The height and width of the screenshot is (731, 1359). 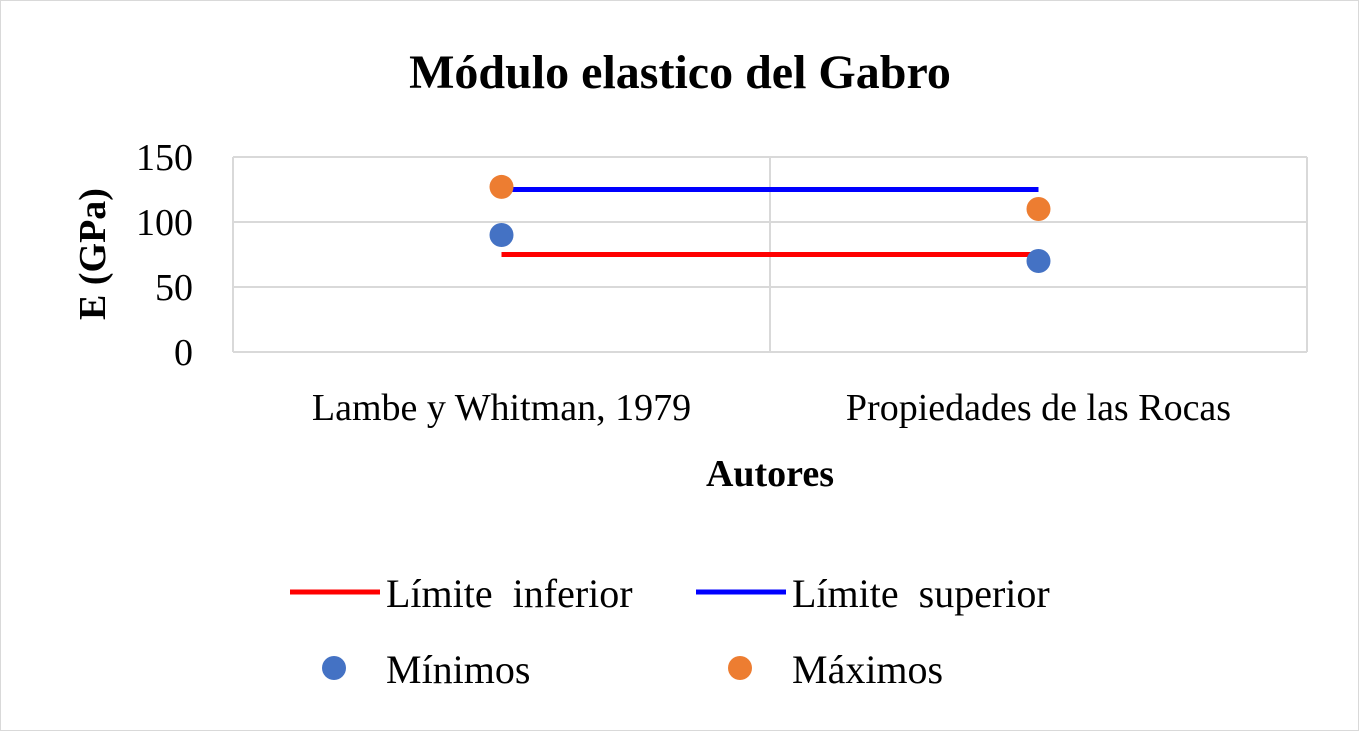 I want to click on x-tick-label: Lambe y Whitman, 1979, so click(x=501, y=408).